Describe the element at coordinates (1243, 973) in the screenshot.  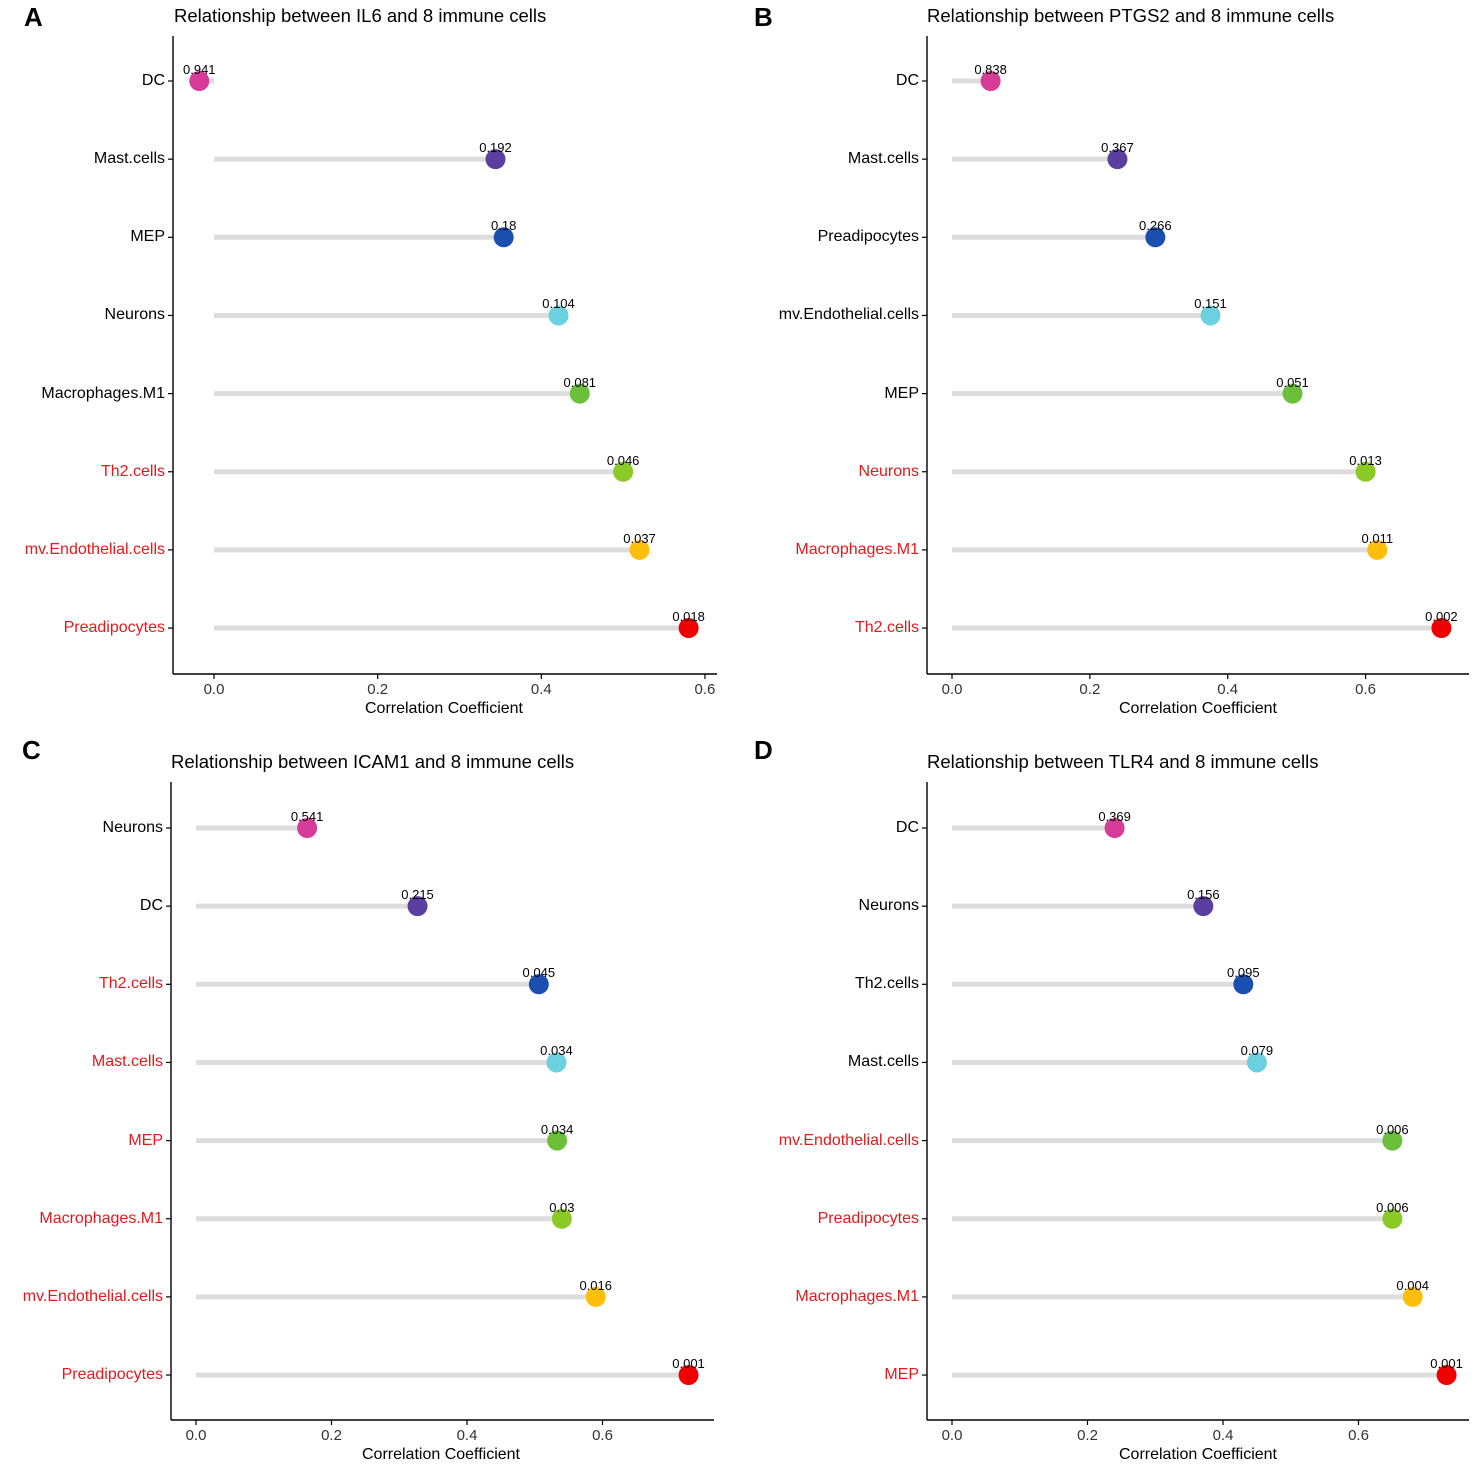
I see `p-value-label: 0.095` at that location.